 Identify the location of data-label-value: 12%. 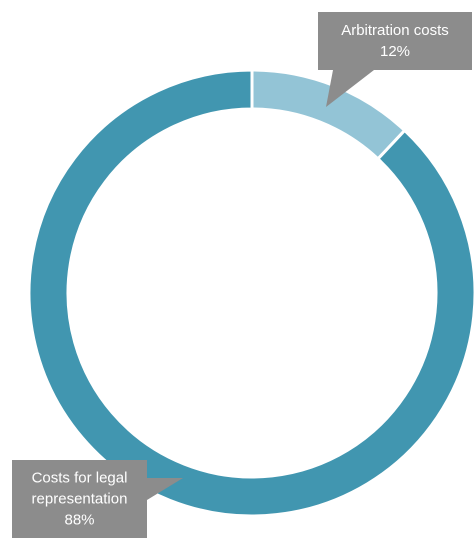
(395, 51).